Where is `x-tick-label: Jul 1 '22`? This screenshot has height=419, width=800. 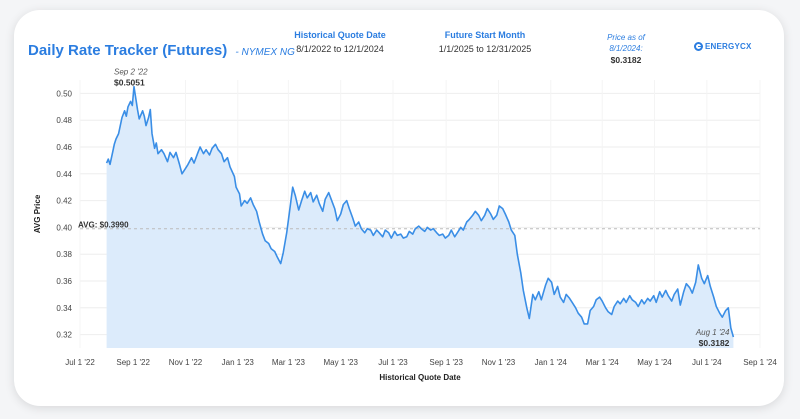
x-tick-label: Jul 1 '22 is located at coordinates (80, 362).